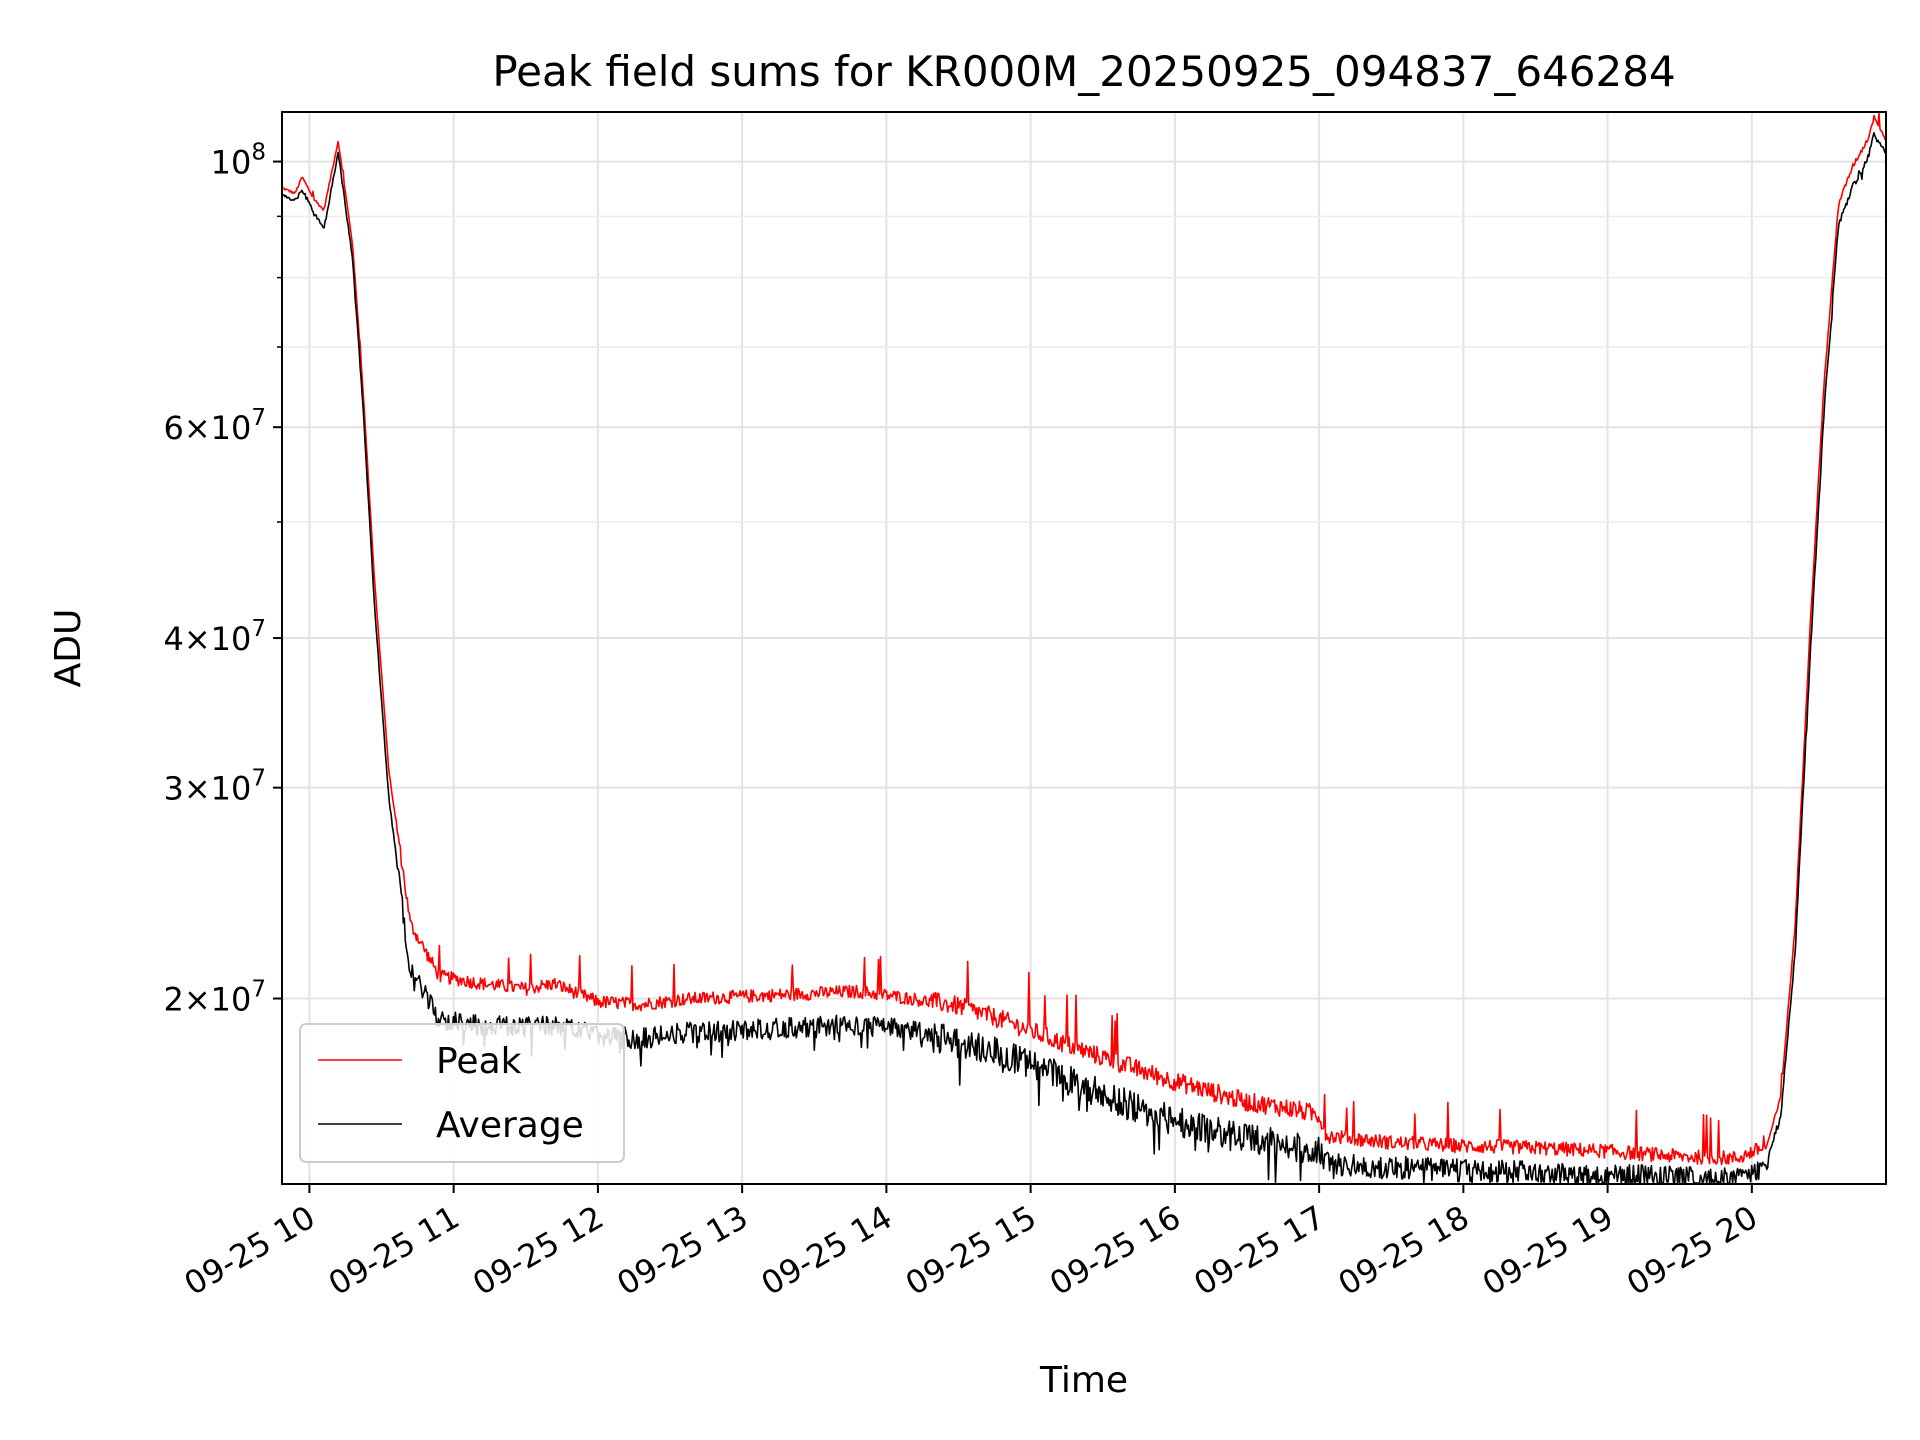 The height and width of the screenshot is (1440, 1920). Describe the element at coordinates (1404, 1250) in the screenshot. I see `x-tick-label: 09-25 18` at that location.